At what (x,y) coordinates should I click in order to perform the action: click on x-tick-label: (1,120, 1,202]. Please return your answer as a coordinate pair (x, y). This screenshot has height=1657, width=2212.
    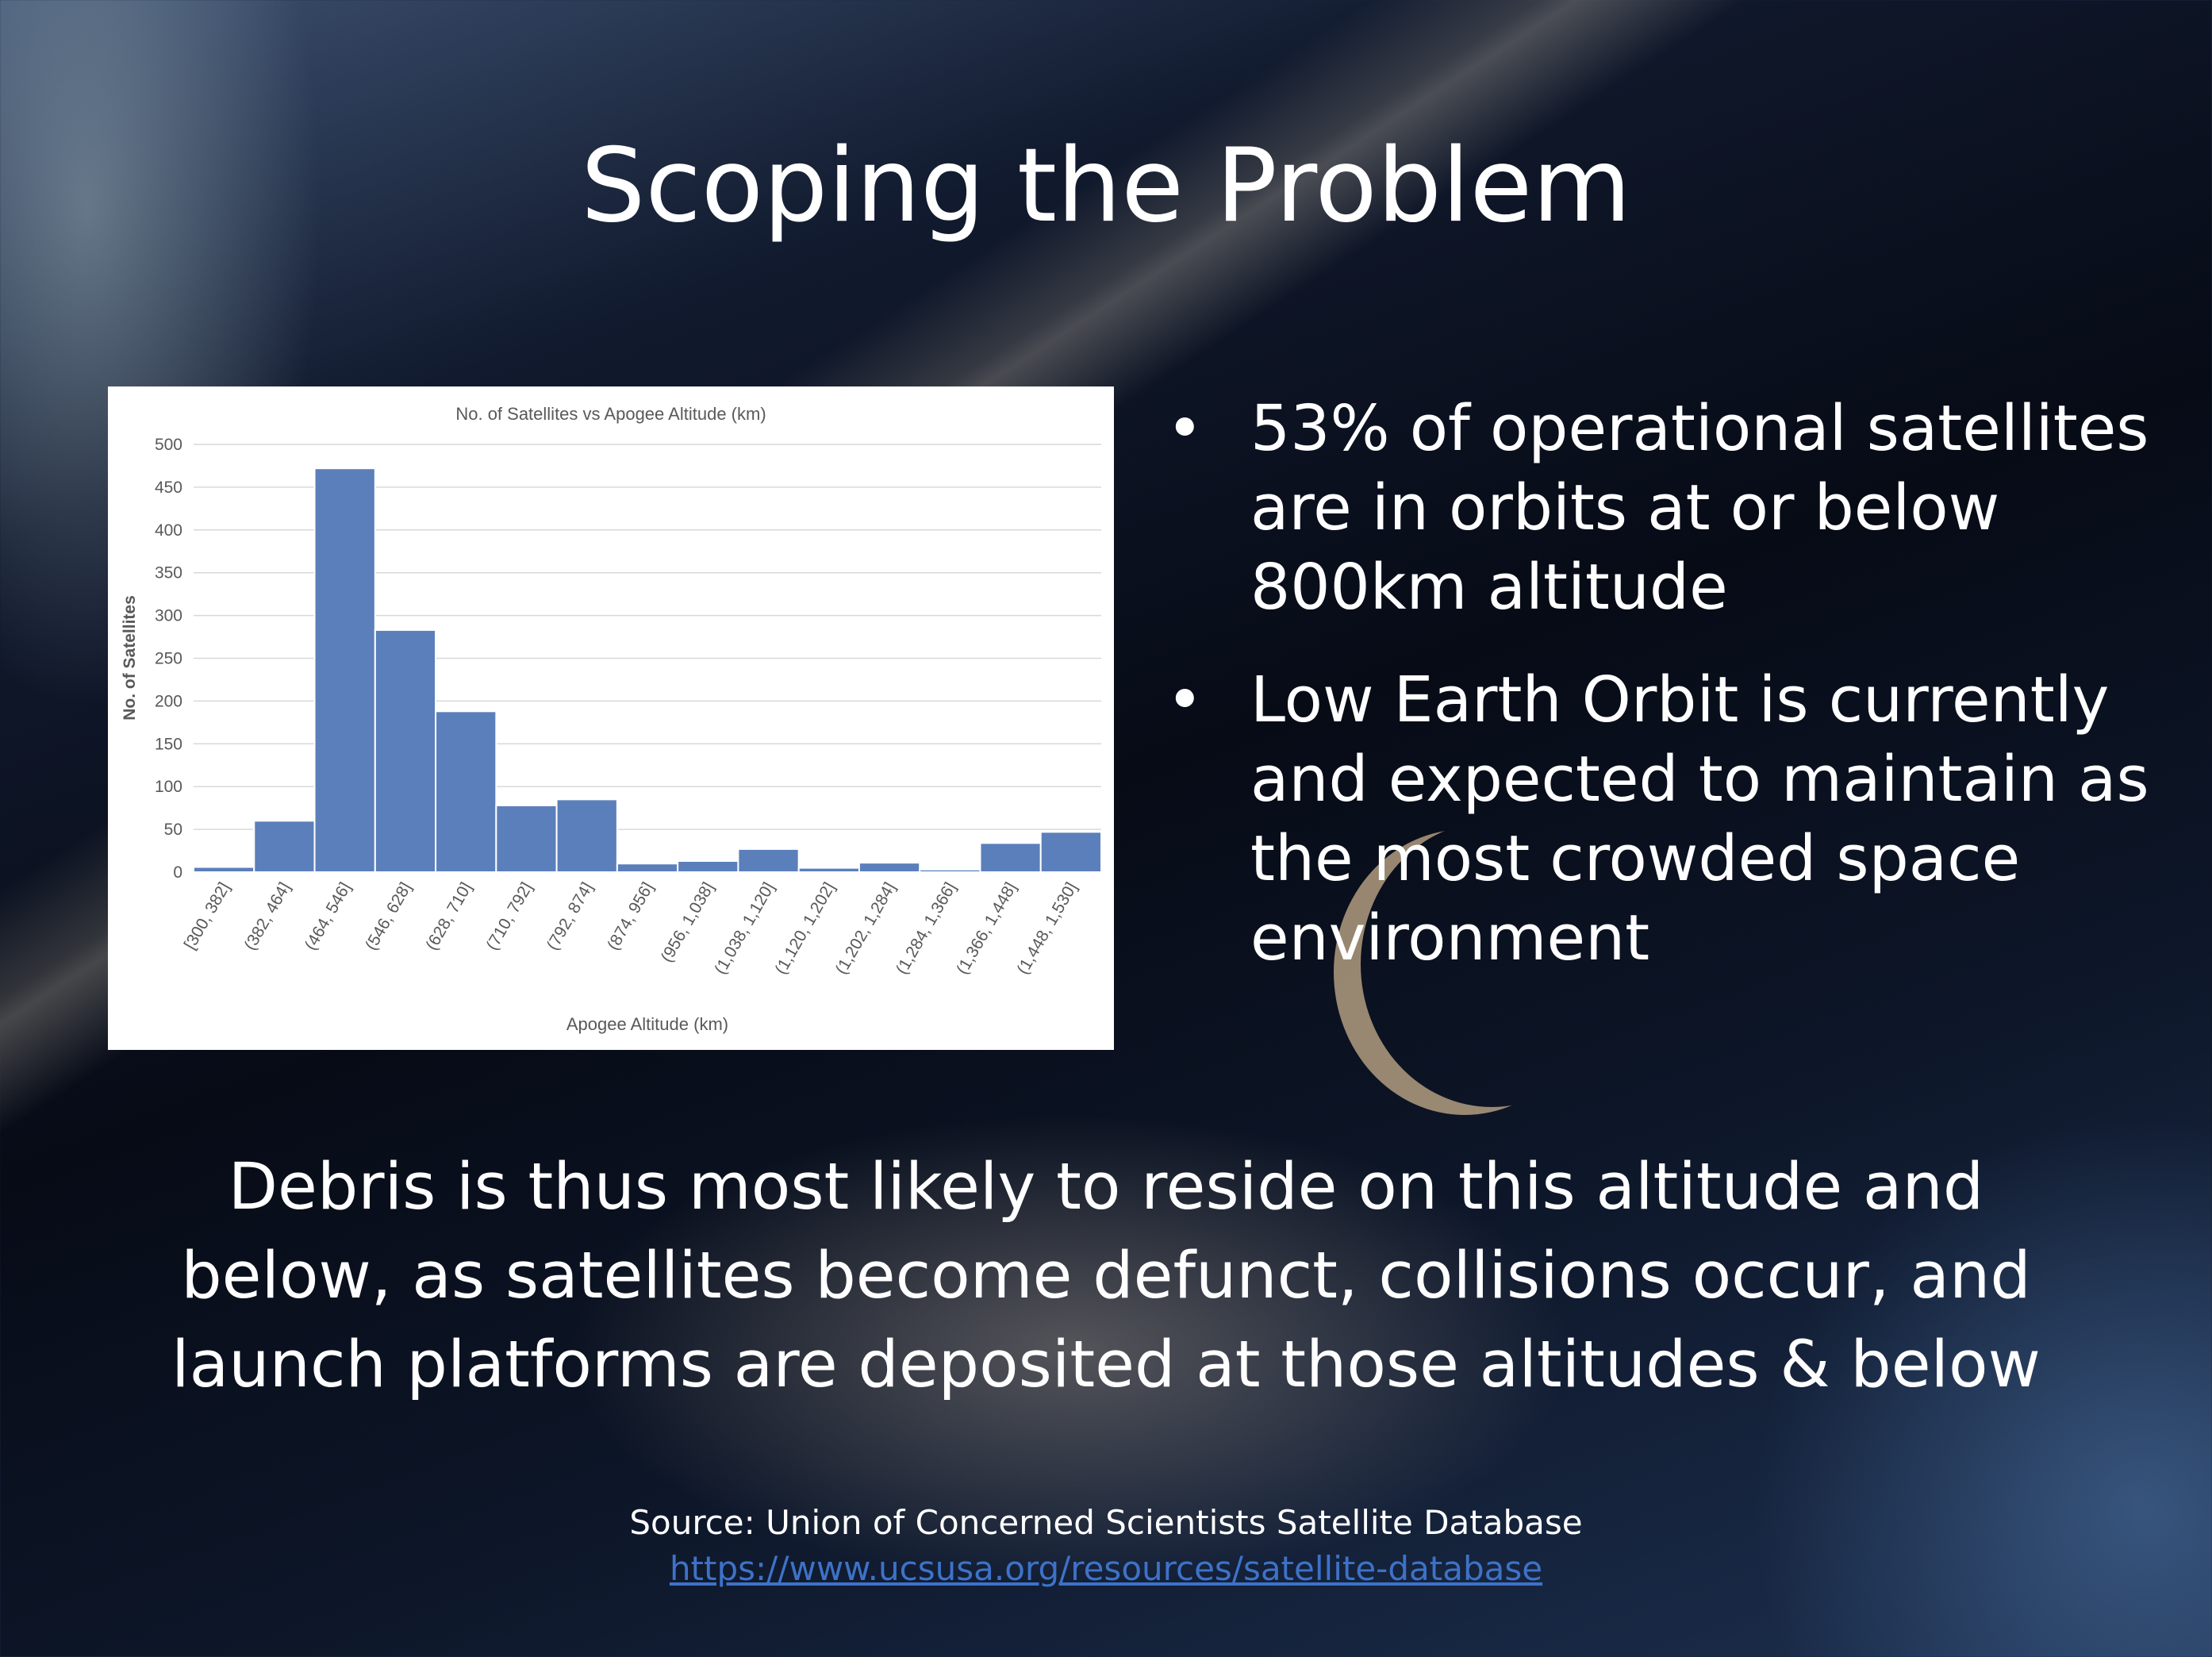
    Looking at the image, I should click on (805, 928).